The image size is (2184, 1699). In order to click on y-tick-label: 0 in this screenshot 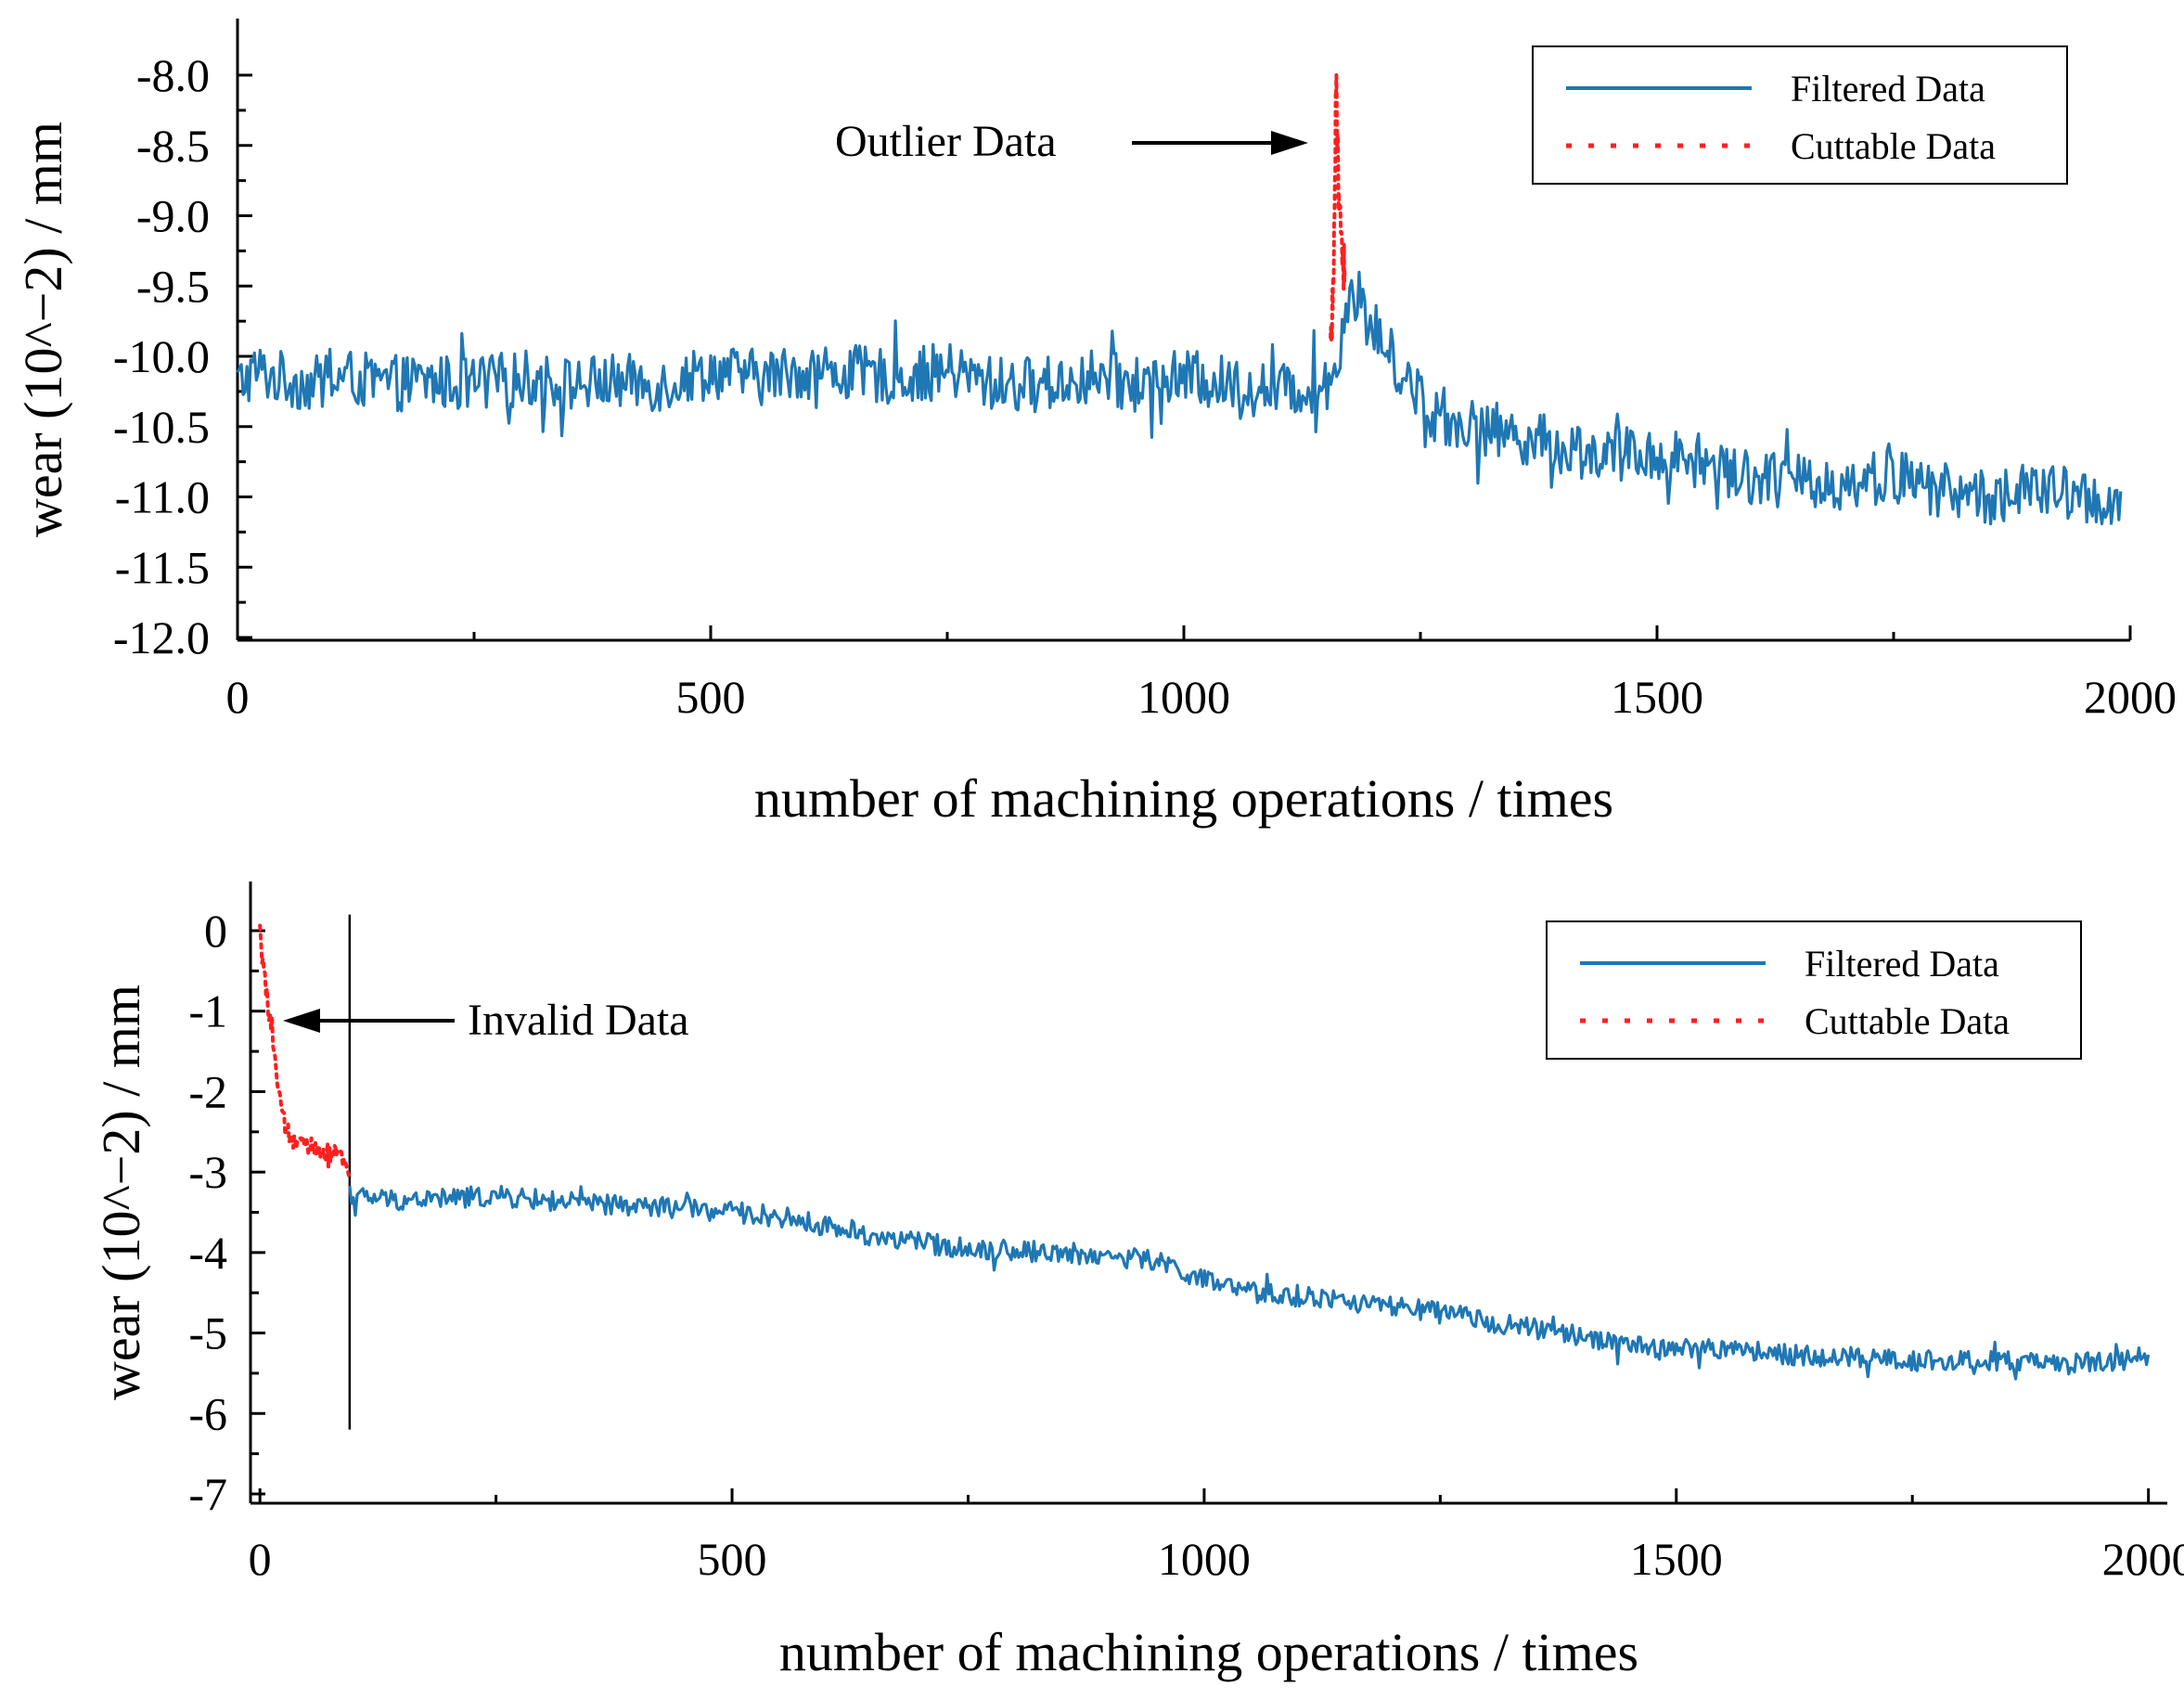, I will do `click(215, 931)`.